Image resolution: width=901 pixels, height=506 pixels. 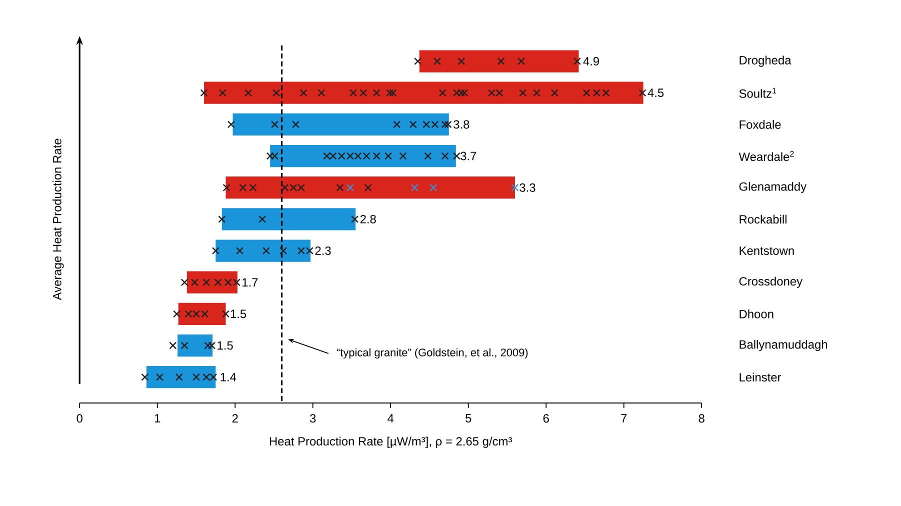 What do you see at coordinates (228, 377) in the screenshot?
I see `annotation: 1.4` at bounding box center [228, 377].